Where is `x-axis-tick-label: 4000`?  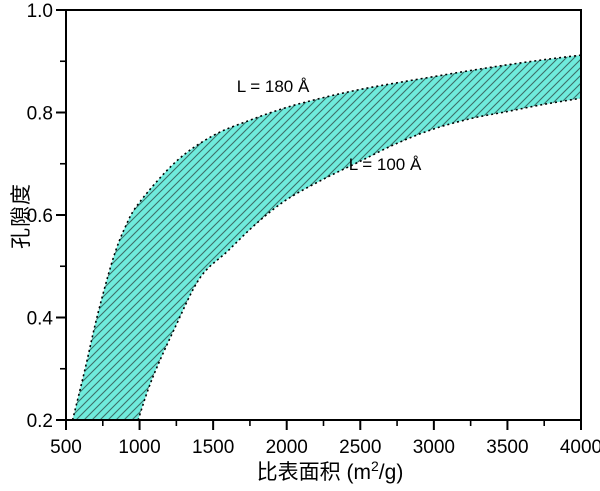 x-axis-tick-label: 4000 is located at coordinates (580, 447).